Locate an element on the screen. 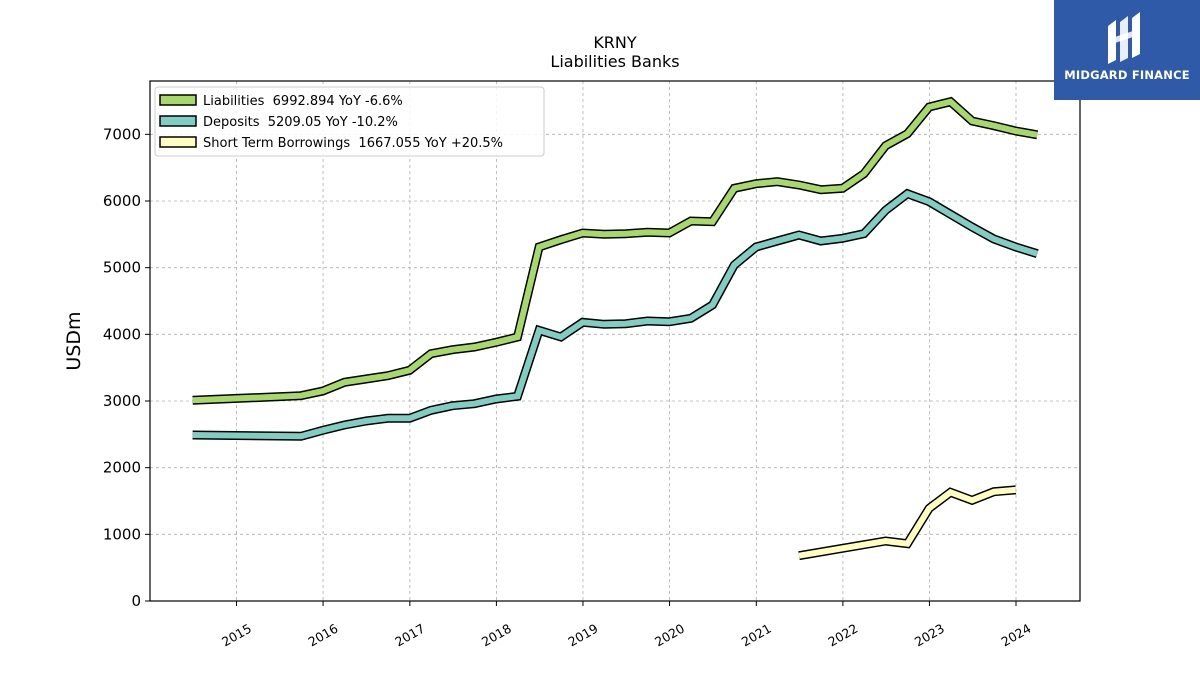 Image resolution: width=1200 pixels, height=675 pixels. x-axis: 2015 2016 2017 2018 2019 2020 2021 2022 2023 2024 is located at coordinates (626, 625).